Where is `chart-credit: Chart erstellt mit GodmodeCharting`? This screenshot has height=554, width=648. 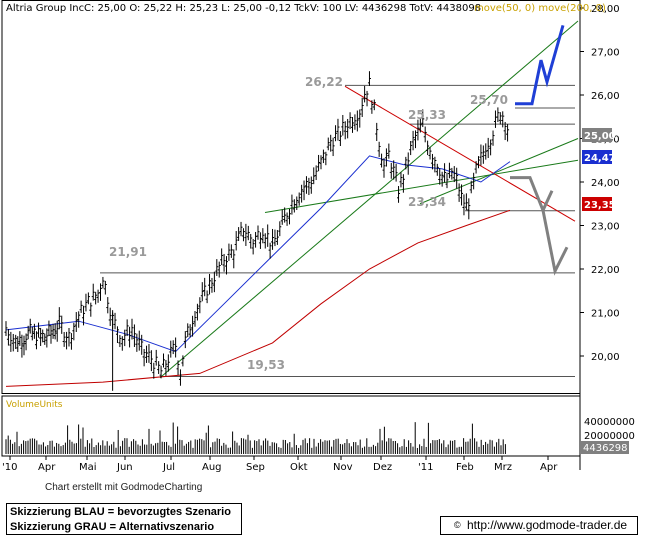
chart-credit: Chart erstellt mit GodmodeCharting is located at coordinates (124, 487).